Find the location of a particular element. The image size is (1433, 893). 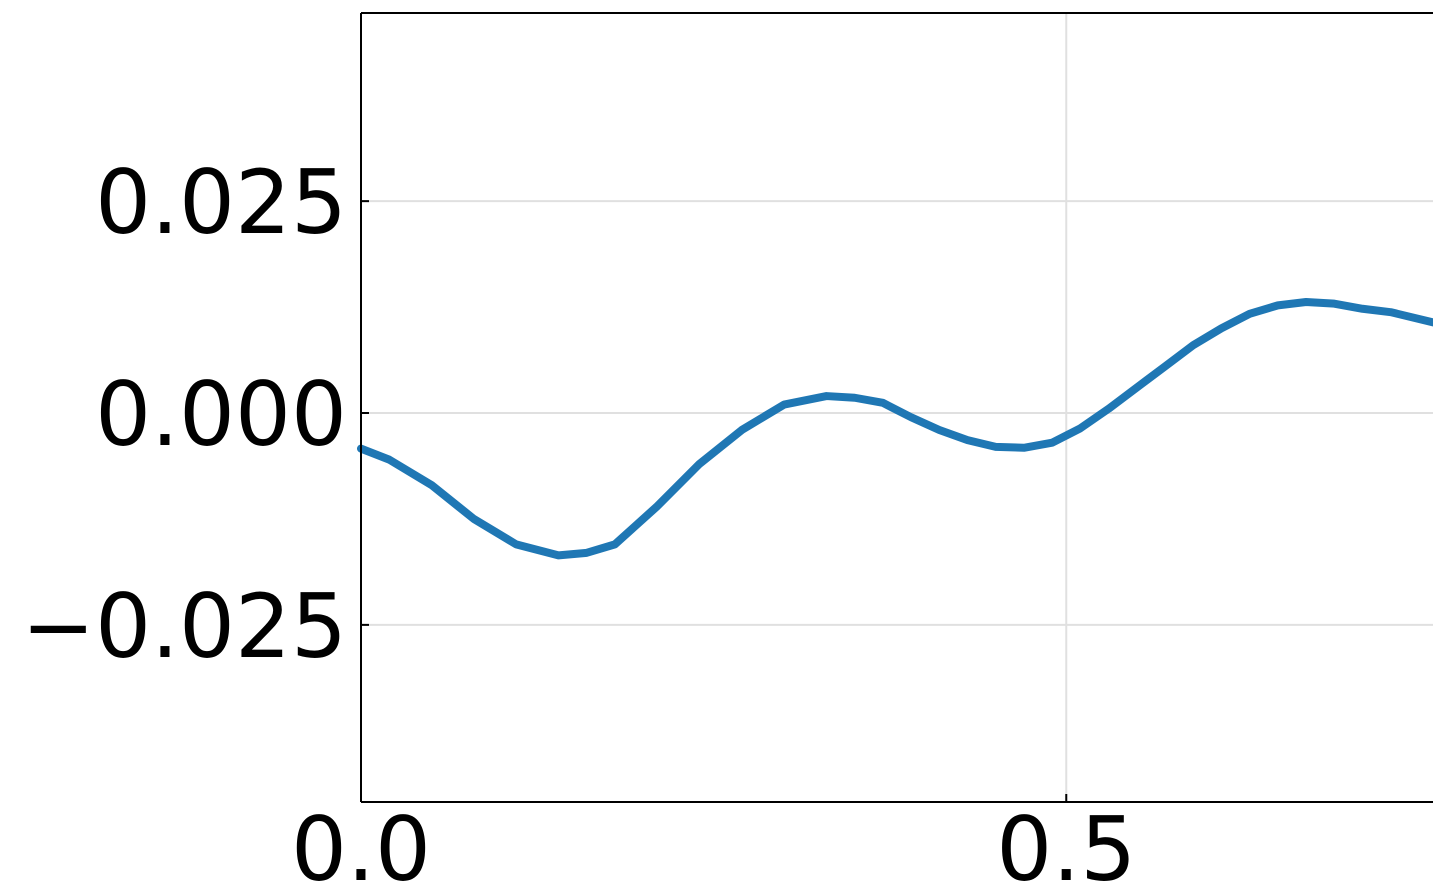

y-tick-label-2: −0.025 is located at coordinates (184, 626).